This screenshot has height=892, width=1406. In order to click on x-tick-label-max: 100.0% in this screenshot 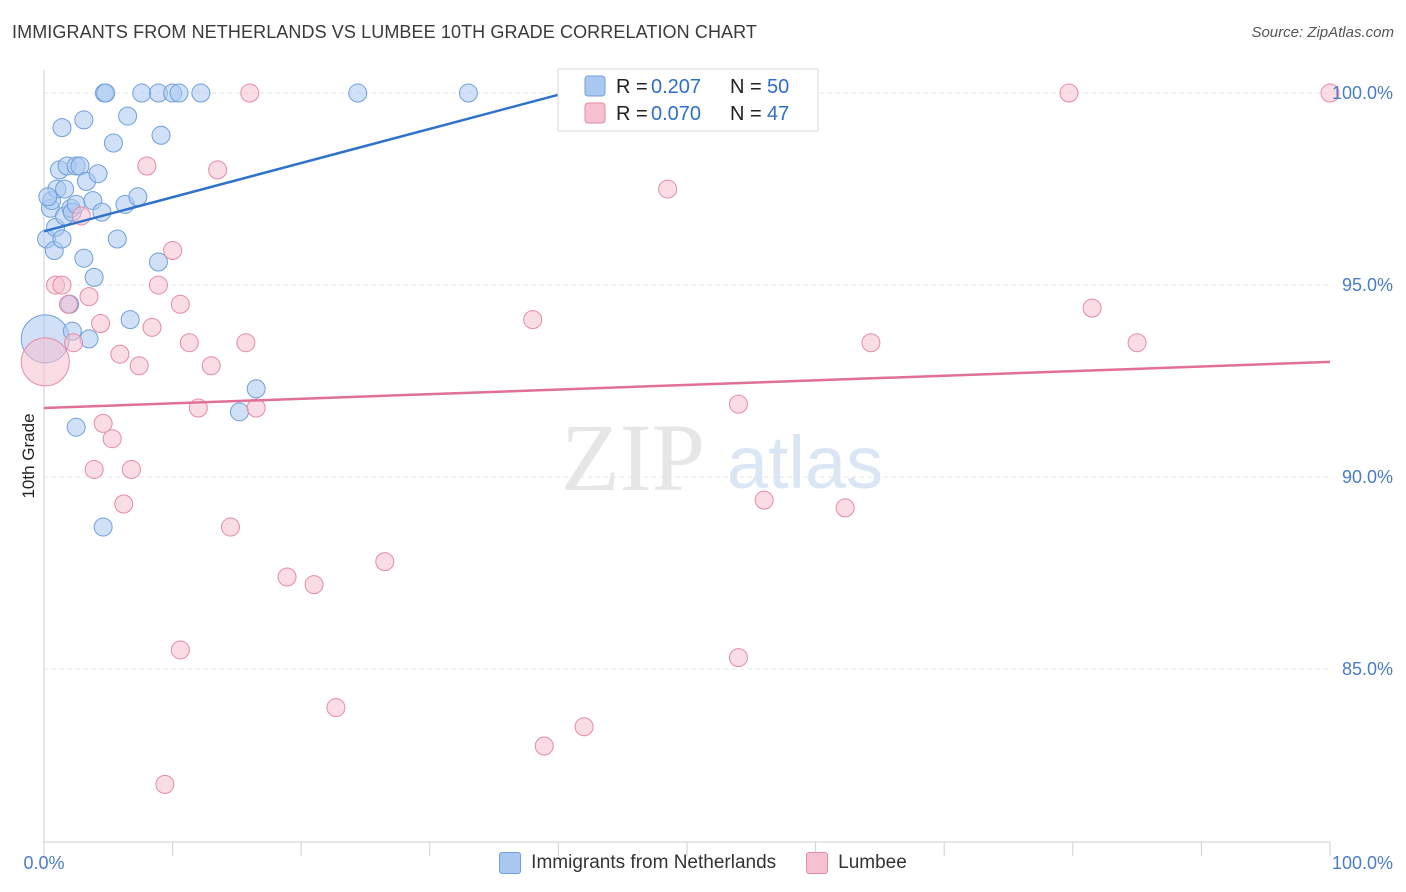, I will do `click(1362, 863)`.